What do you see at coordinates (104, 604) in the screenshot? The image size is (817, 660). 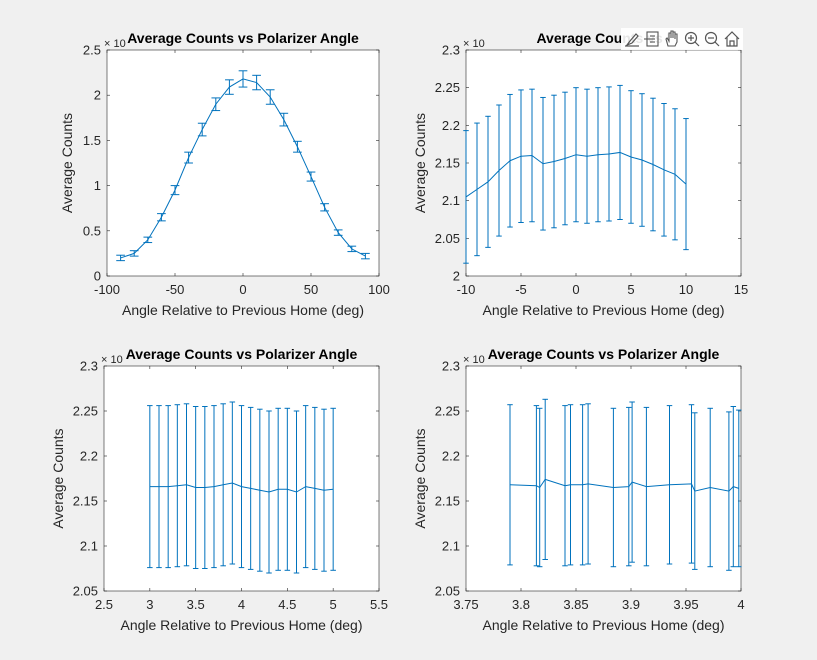 I see `x-tick-label: 2.5` at bounding box center [104, 604].